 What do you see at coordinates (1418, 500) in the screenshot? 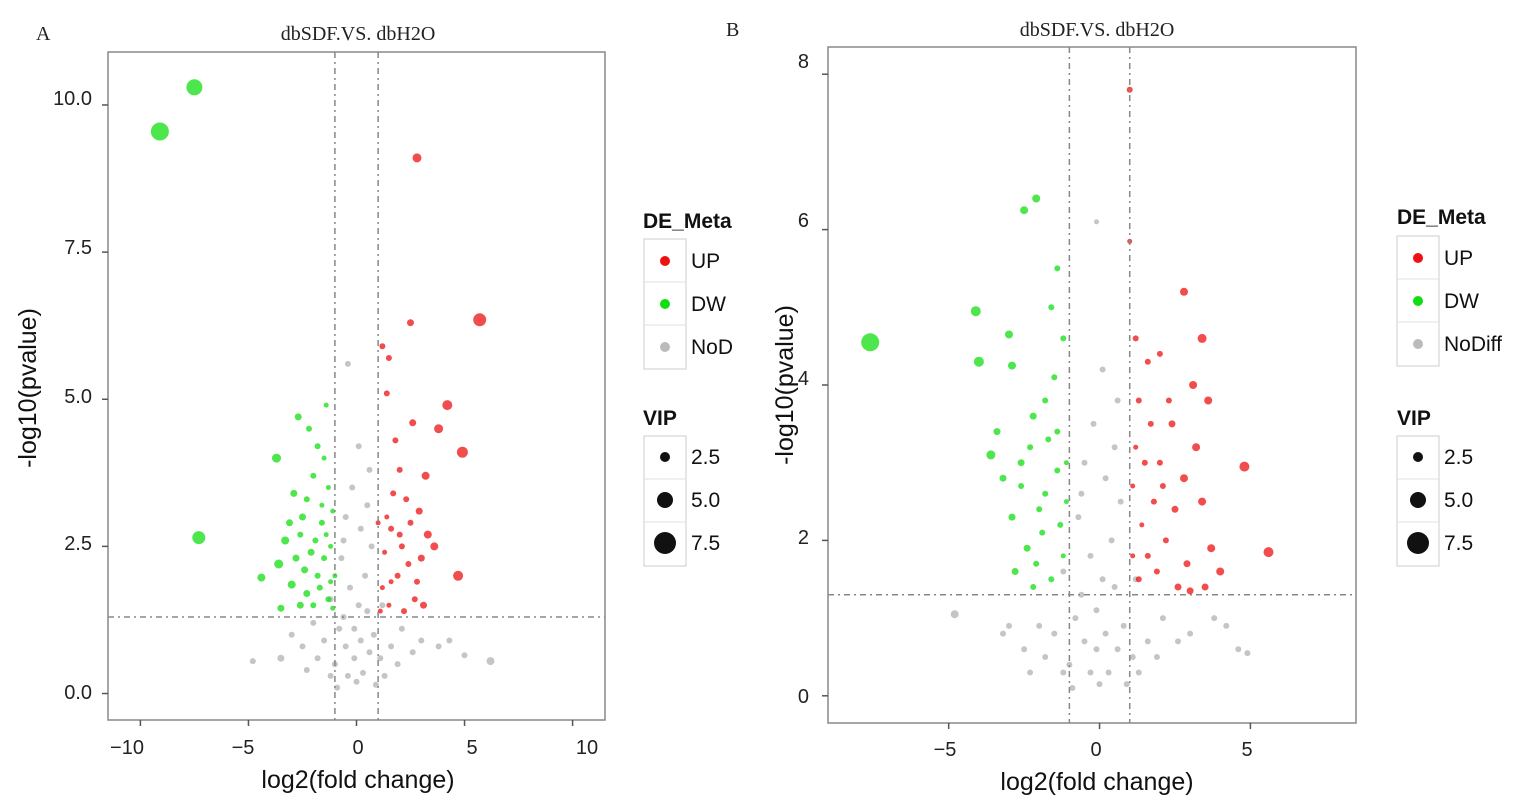
I see `legend-vip-medium-swatch` at bounding box center [1418, 500].